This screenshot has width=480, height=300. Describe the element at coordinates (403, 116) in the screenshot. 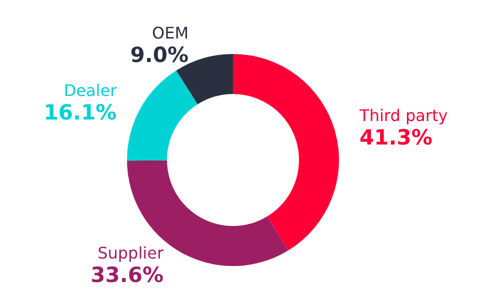

I see `slice-label: Third party` at that location.